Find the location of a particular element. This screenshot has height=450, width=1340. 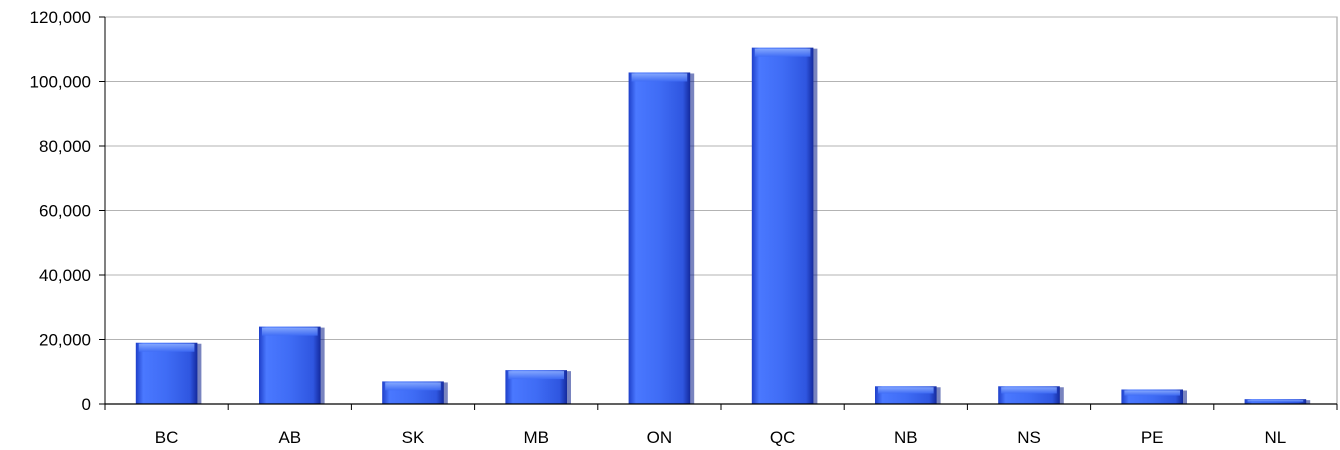

bar-qc is located at coordinates (784, 225).